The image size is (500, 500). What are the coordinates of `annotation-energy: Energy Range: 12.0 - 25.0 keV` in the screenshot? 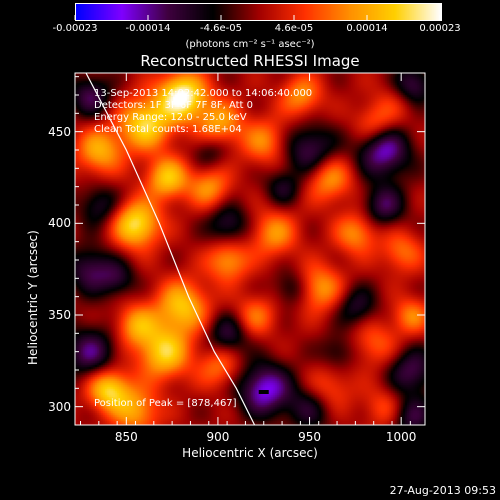 It's located at (170, 117).